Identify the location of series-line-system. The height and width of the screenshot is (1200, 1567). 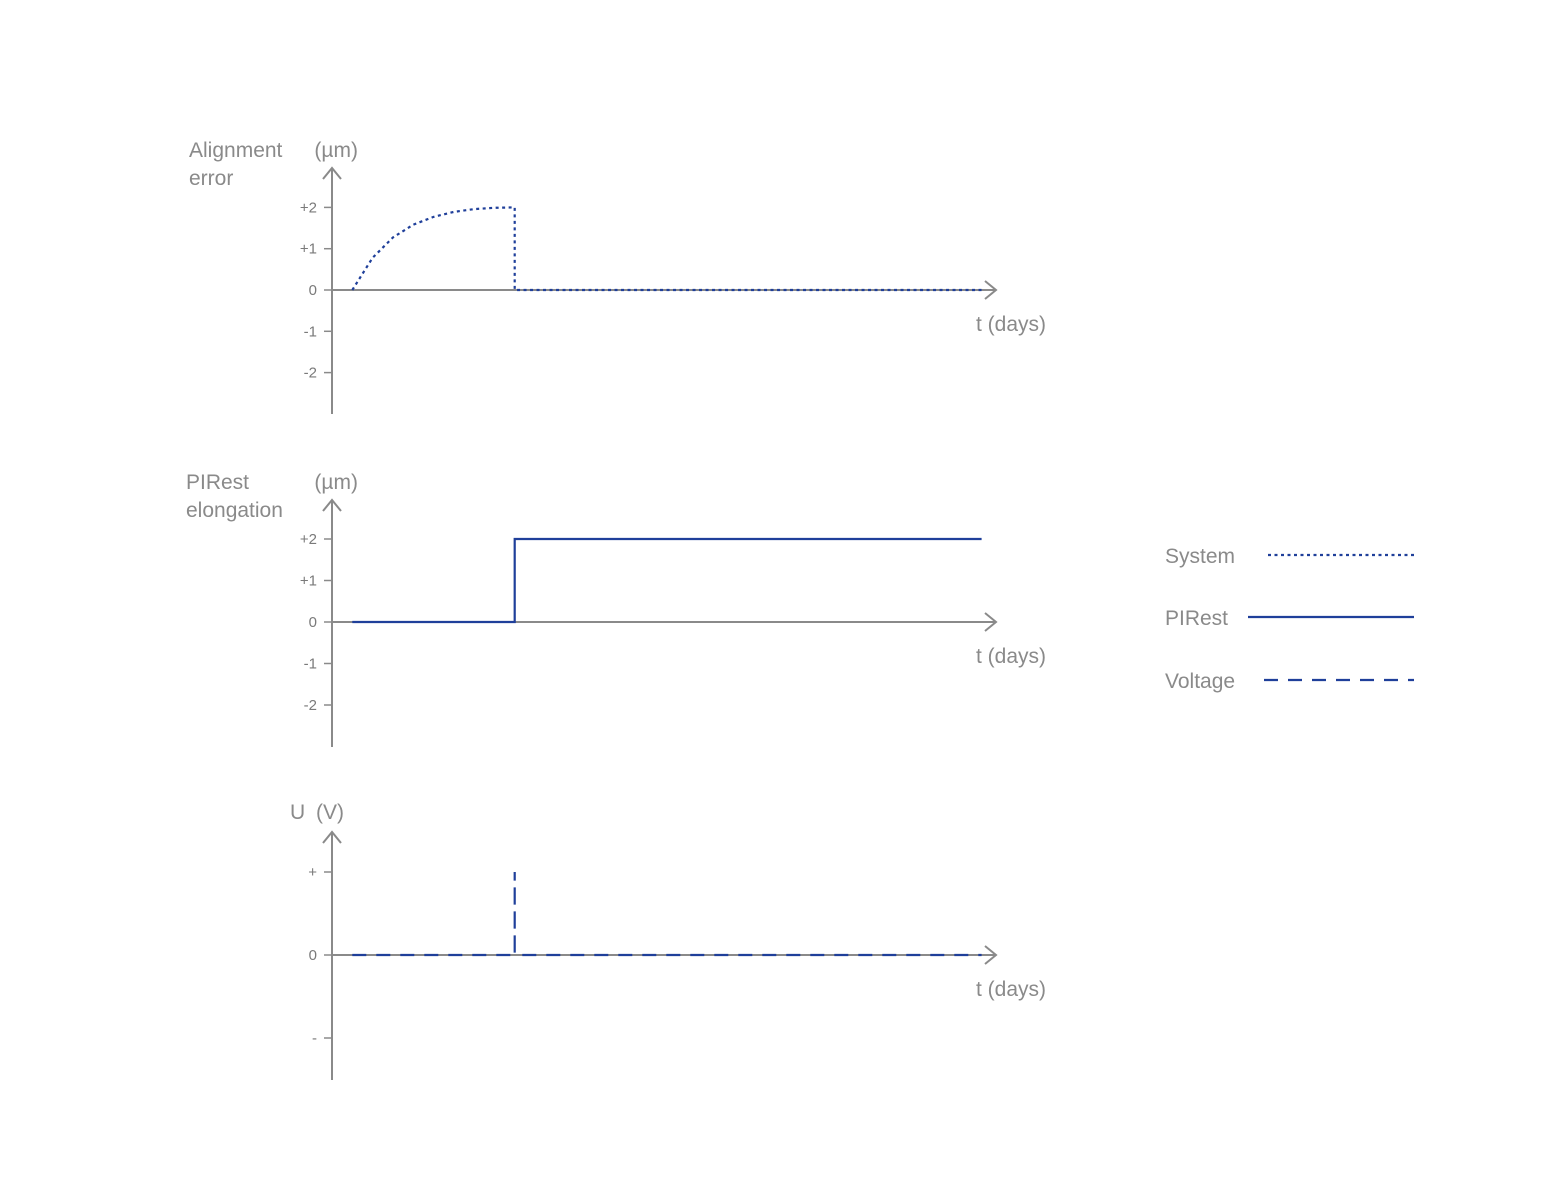
(666, 249).